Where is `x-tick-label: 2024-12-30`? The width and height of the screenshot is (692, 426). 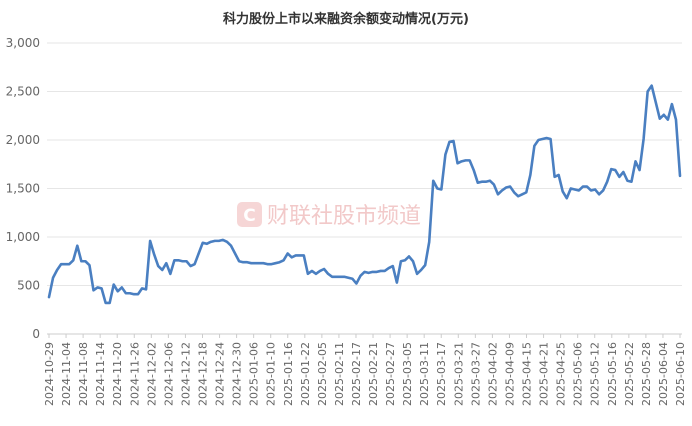
x-tick-label: 2024-12-30 is located at coordinates (237, 374).